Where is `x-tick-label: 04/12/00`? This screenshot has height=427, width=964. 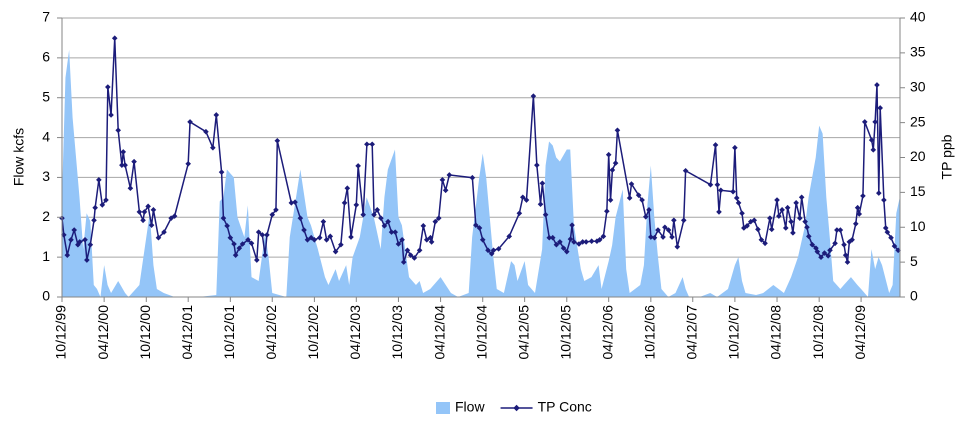
x-tick-label: 04/12/00 is located at coordinates (103, 332).